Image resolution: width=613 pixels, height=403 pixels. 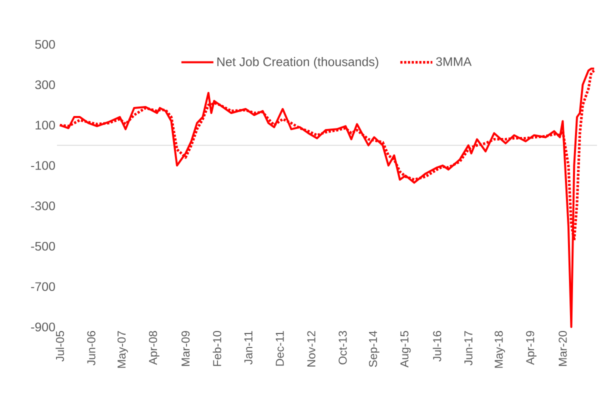 I want to click on y-tick-label: 100, so click(x=45, y=125).